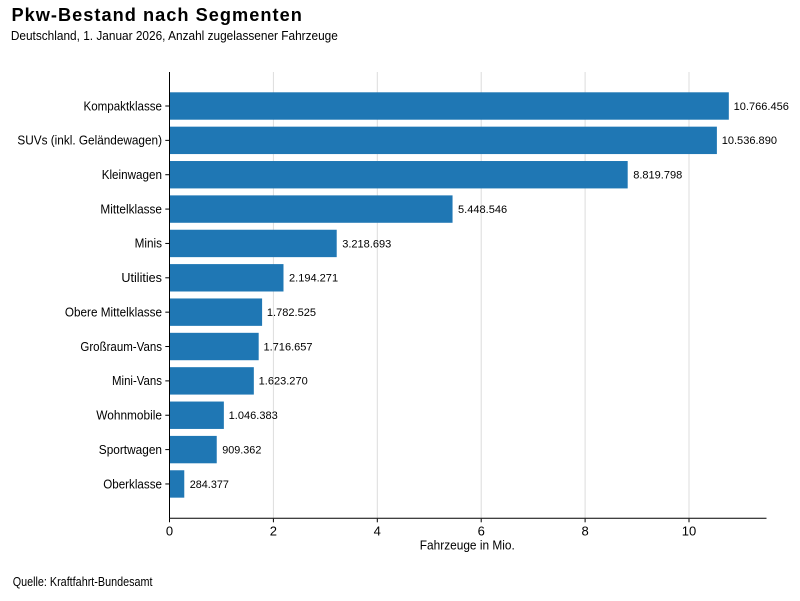 This screenshot has width=800, height=601. What do you see at coordinates (584, 530) in the screenshot?
I see `svg-text: 8` at bounding box center [584, 530].